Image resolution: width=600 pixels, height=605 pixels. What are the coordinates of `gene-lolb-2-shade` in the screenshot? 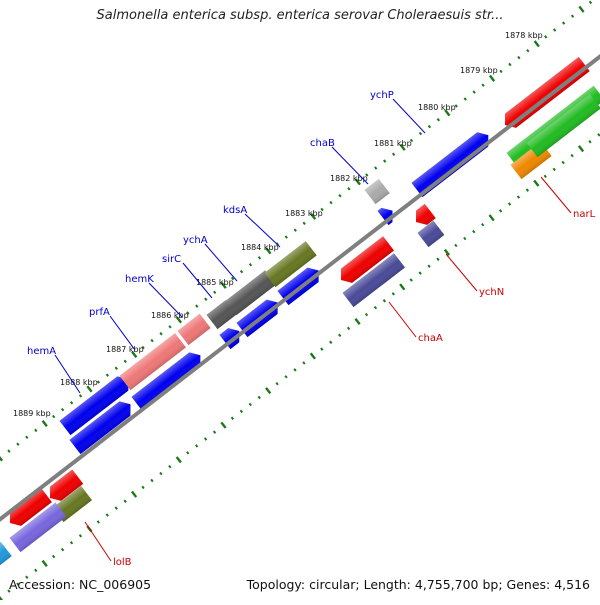 It's located at (67, 485).